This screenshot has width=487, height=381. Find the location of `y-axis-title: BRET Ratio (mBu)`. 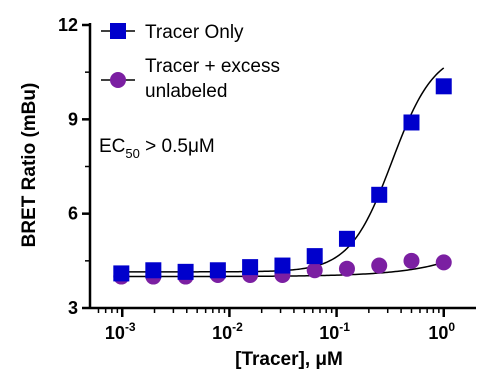

y-axis-title: BRET Ratio (mBu) is located at coordinates (29, 165).